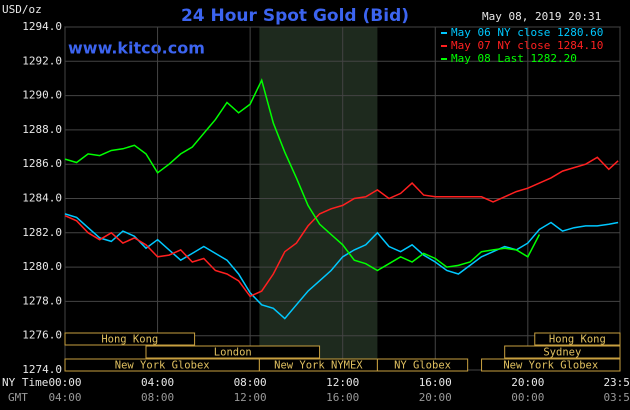 The height and width of the screenshot is (410, 630). What do you see at coordinates (42, 95) in the screenshot?
I see `y-tick-label: 1290.0` at bounding box center [42, 95].